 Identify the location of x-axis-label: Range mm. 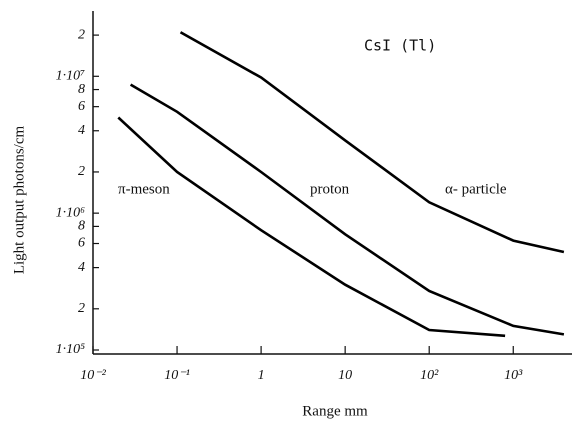
(335, 411).